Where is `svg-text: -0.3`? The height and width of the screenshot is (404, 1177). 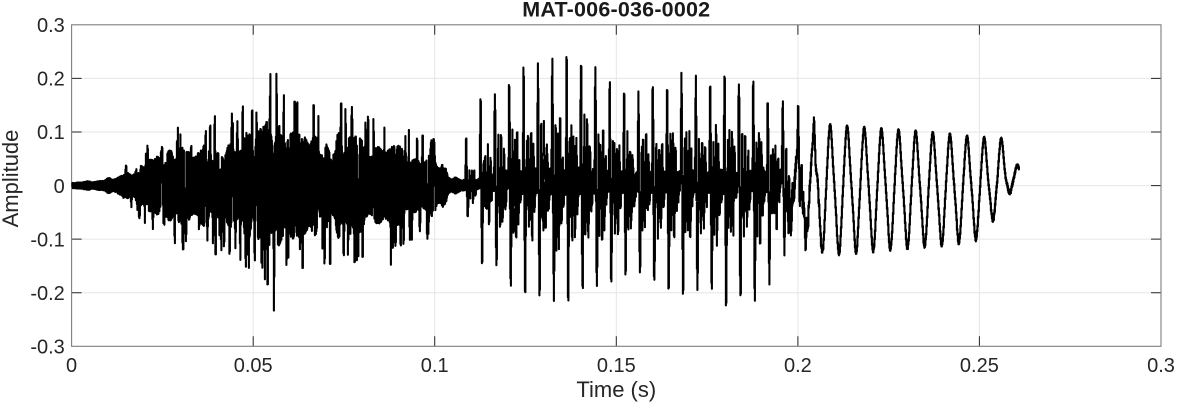
svg-text: -0.3 is located at coordinates (47, 348).